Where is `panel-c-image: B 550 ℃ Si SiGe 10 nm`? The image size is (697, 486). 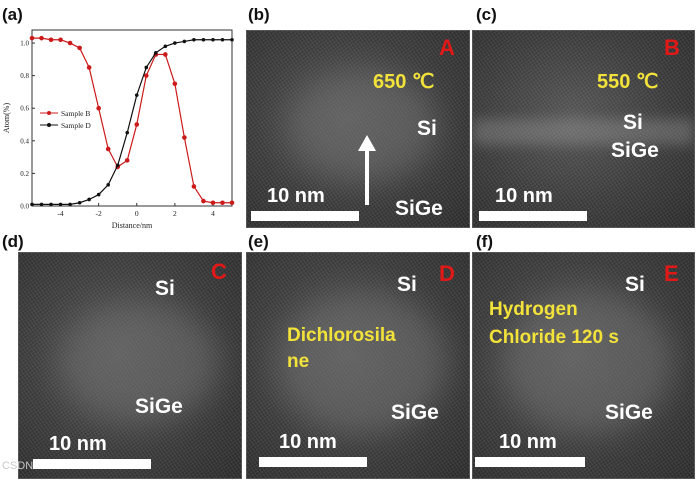
panel-c-image: B 550 ℃ Si SiGe 10 nm is located at coordinates (583, 129).